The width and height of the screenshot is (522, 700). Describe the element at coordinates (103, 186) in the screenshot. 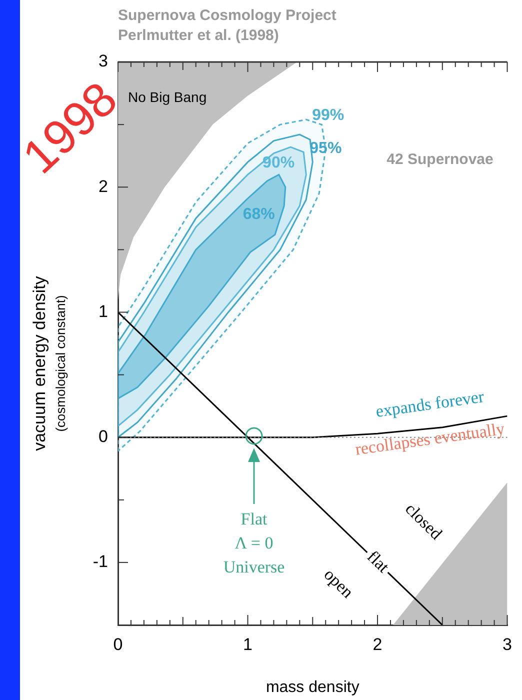

I see `y-tick-label: 2` at that location.